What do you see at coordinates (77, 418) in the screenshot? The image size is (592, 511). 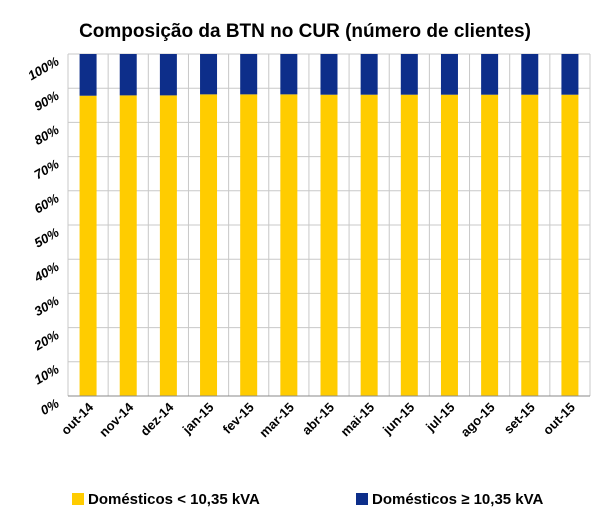 I see `x-tick-label: out-14` at bounding box center [77, 418].